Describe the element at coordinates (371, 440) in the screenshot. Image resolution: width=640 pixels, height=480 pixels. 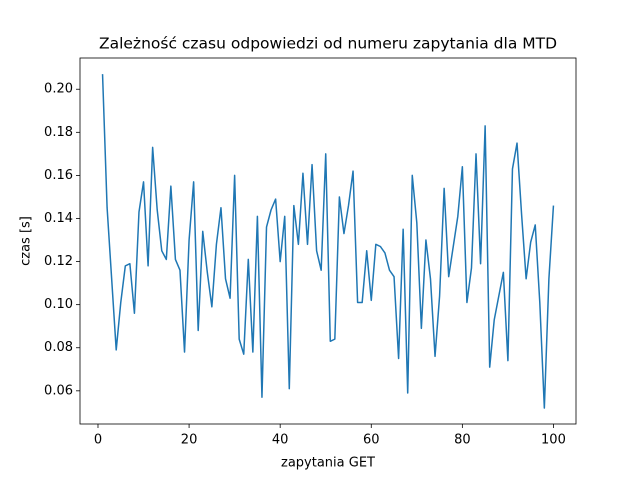
I see `x-tick-label: 60` at that location.